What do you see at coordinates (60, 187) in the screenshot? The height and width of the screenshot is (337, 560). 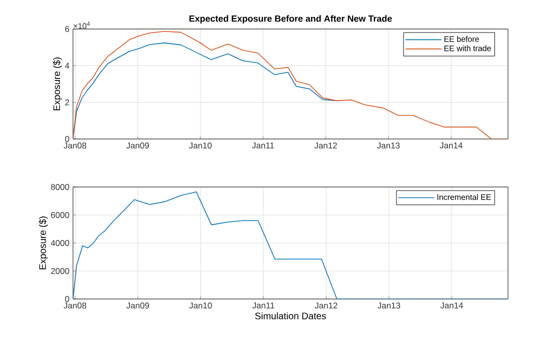 I see `y-tick-label: 8000` at bounding box center [60, 187].